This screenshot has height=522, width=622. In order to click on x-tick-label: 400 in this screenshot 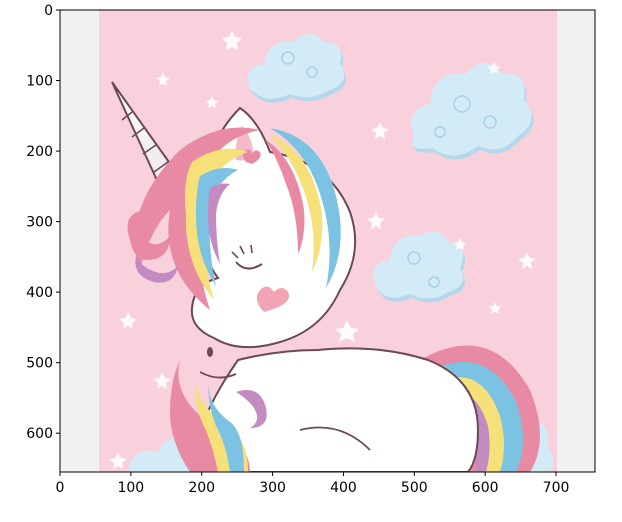, I will do `click(343, 488)`.